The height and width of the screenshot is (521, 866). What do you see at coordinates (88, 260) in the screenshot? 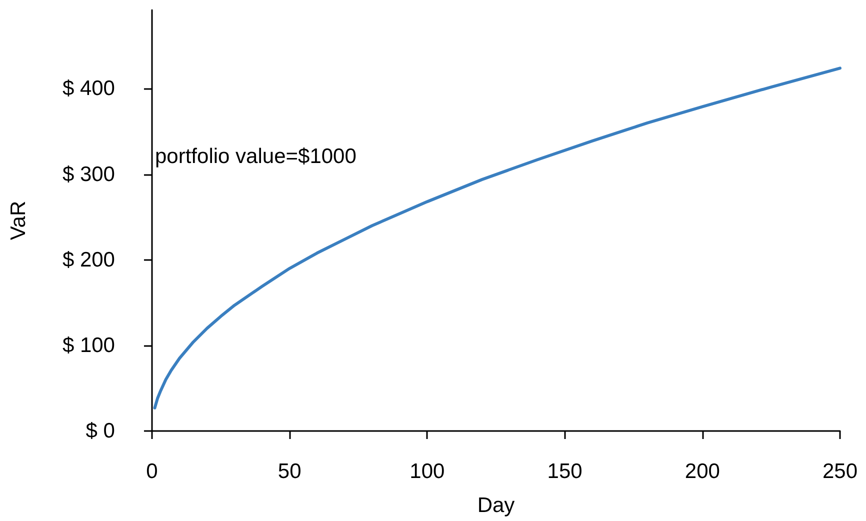
I see `y-tick-label: $ 200` at bounding box center [88, 260].